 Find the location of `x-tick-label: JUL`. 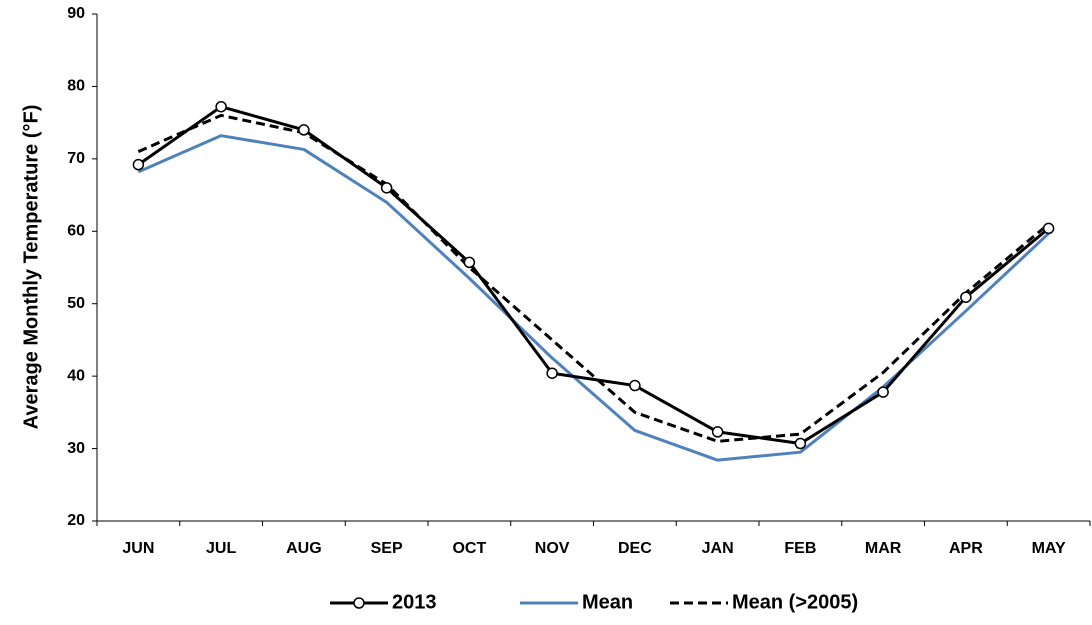

x-tick-label: JUL is located at coordinates (221, 548).